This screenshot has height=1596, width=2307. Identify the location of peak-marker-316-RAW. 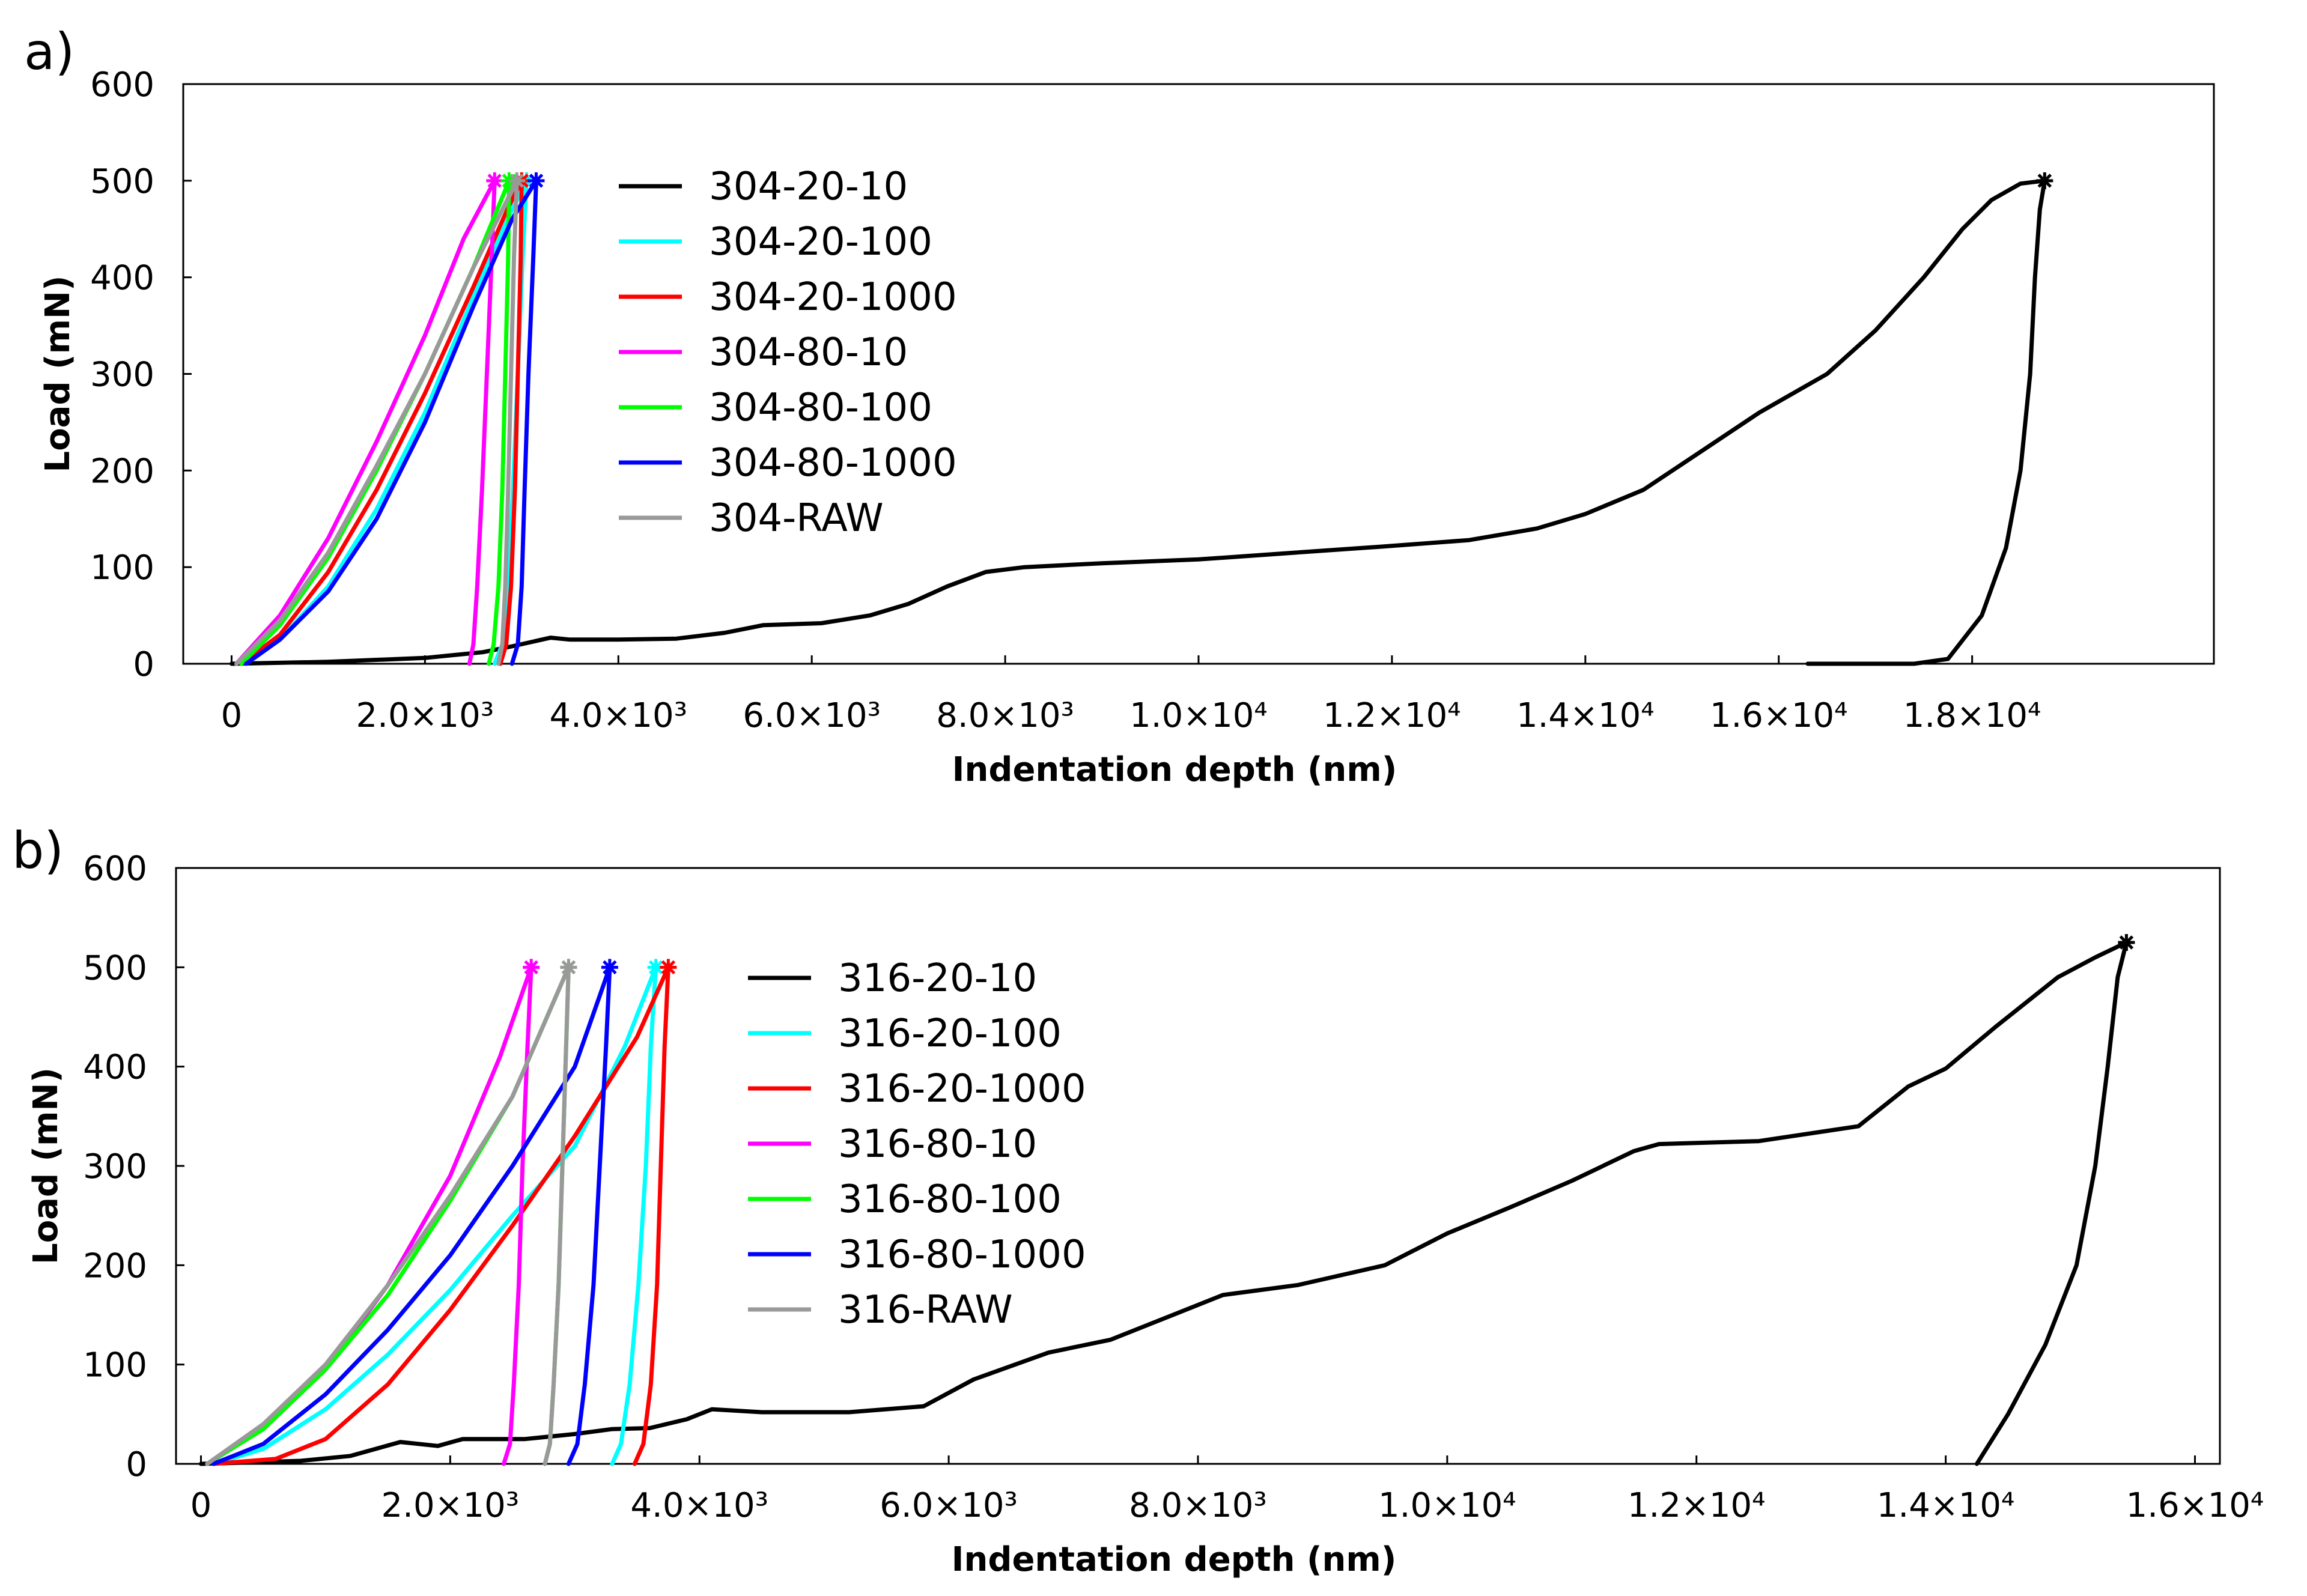
(568, 967).